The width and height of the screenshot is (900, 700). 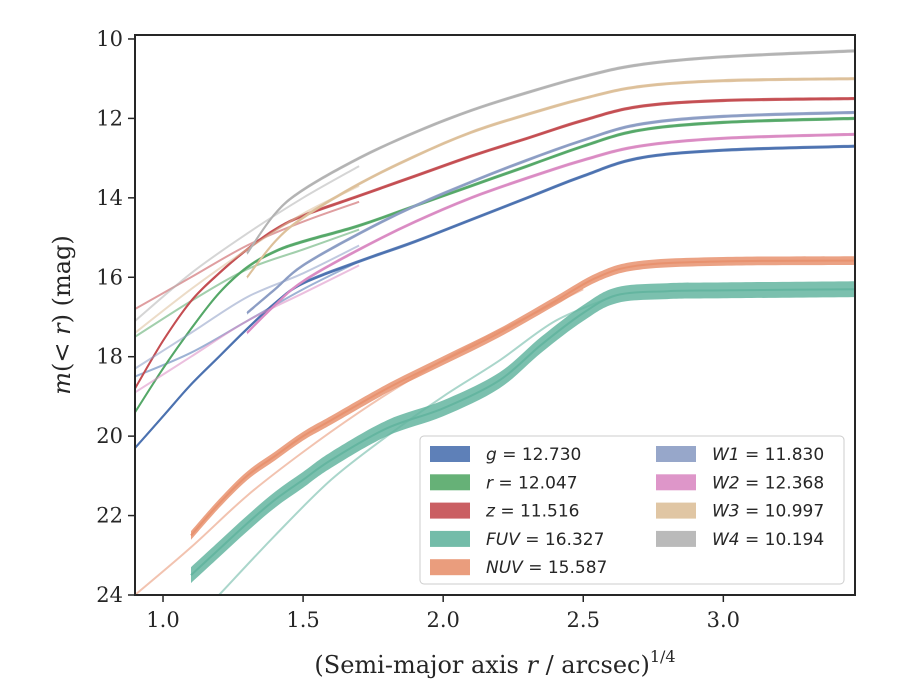 What do you see at coordinates (782, 540) in the screenshot?
I see `legend-band-value: = 10.194` at bounding box center [782, 540].